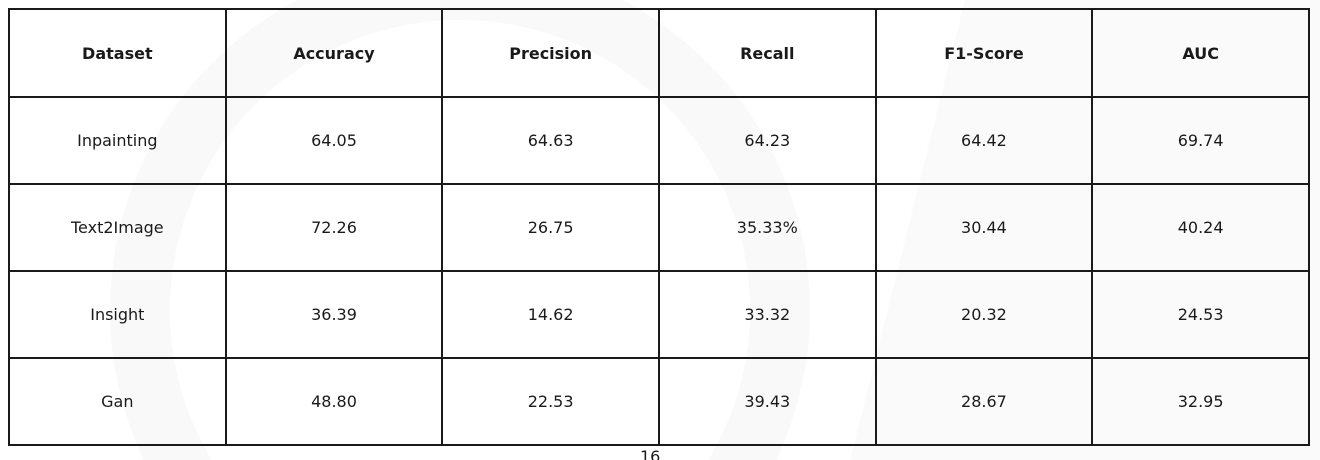 This screenshot has height=460, width=1320. What do you see at coordinates (767, 53) in the screenshot?
I see `header-recall: Recall` at bounding box center [767, 53].